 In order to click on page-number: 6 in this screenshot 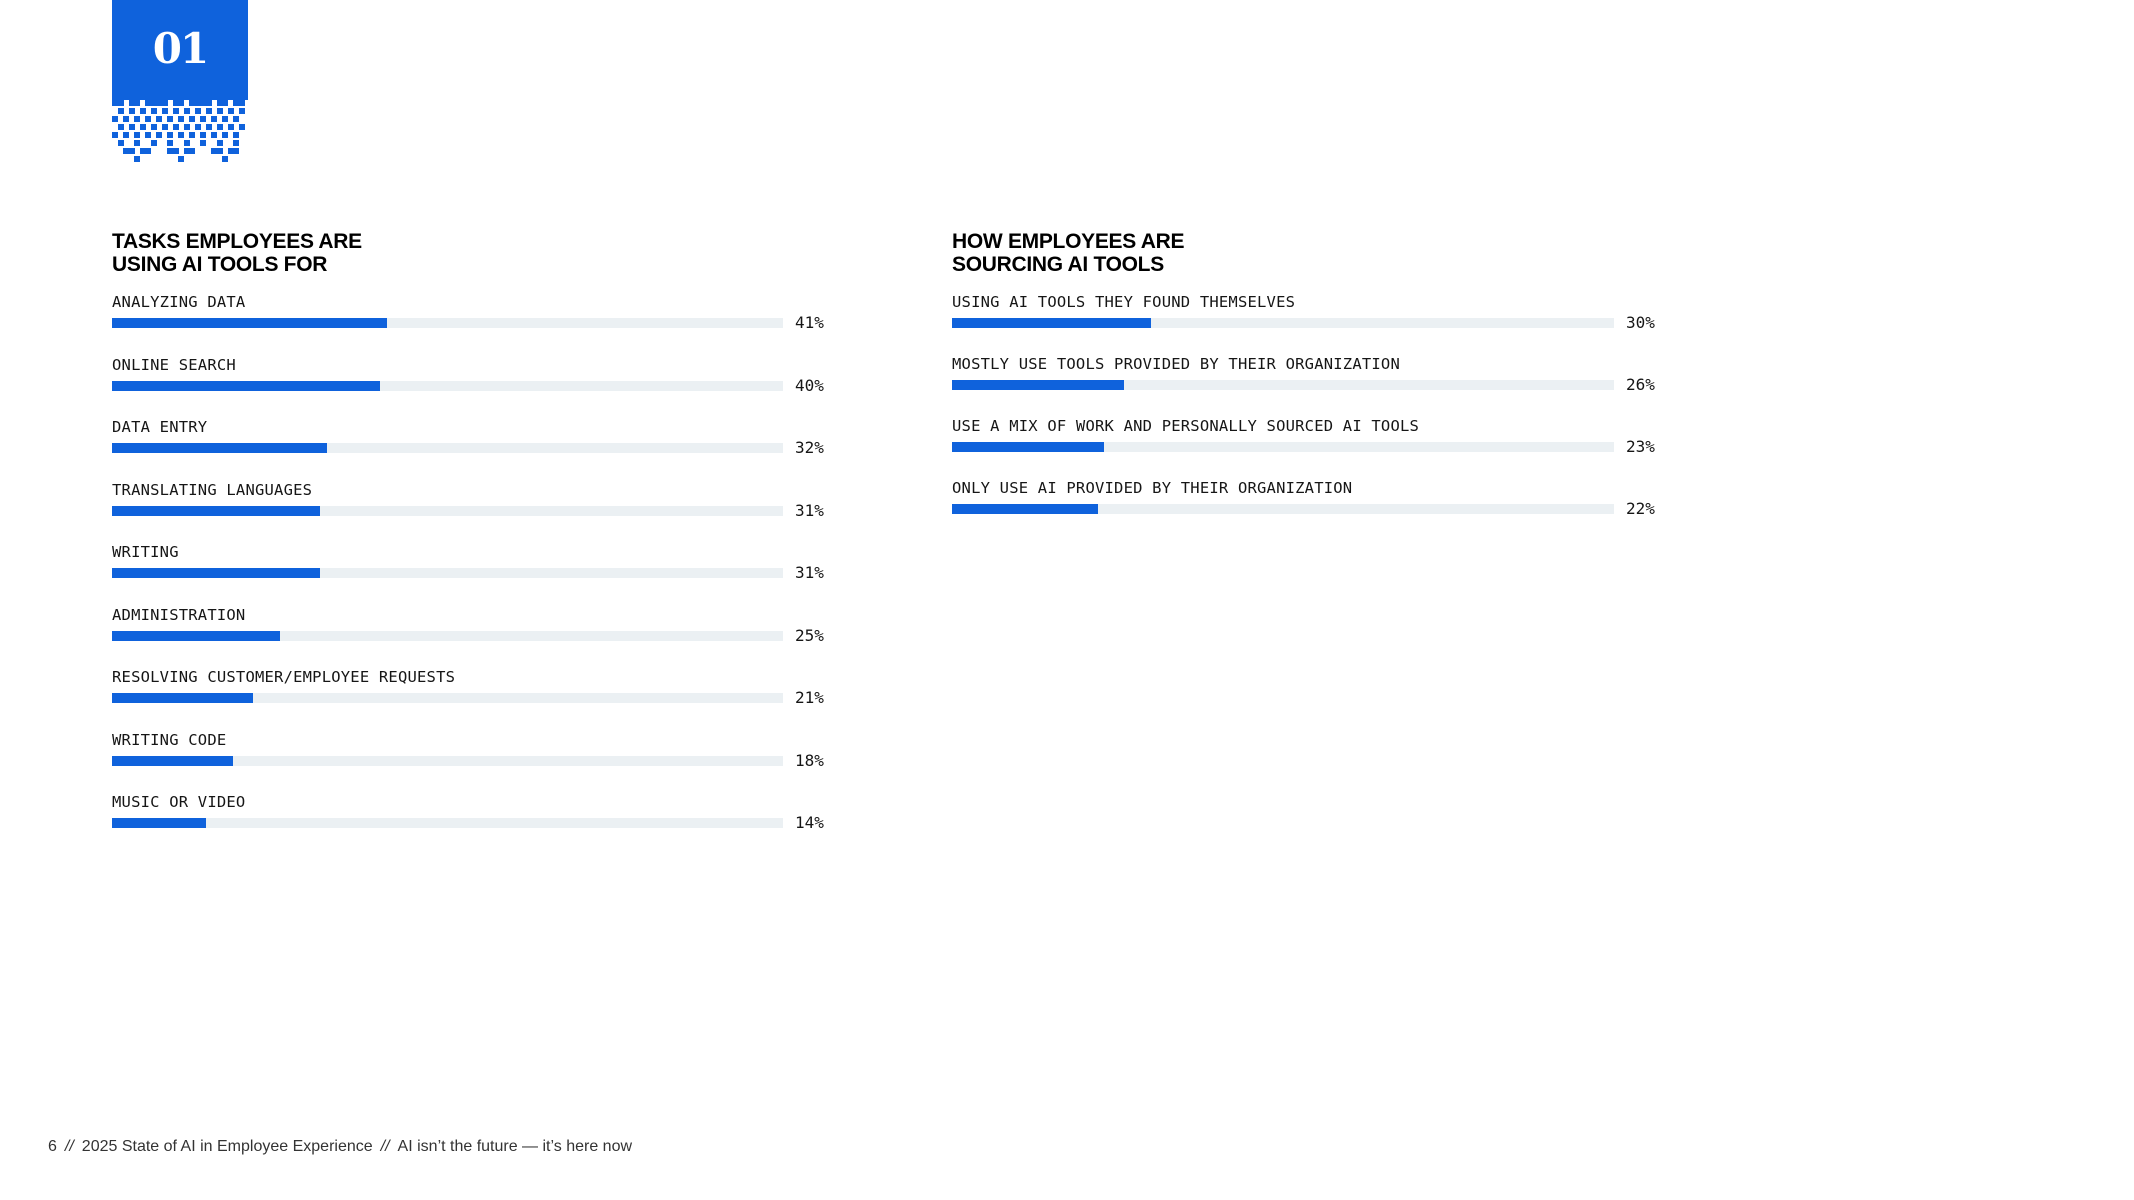, I will do `click(52, 1146)`.